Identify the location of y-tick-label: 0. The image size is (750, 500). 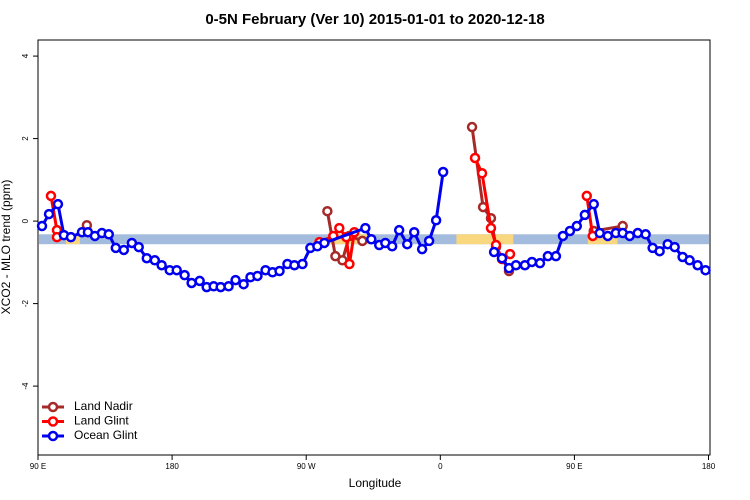
(25, 220).